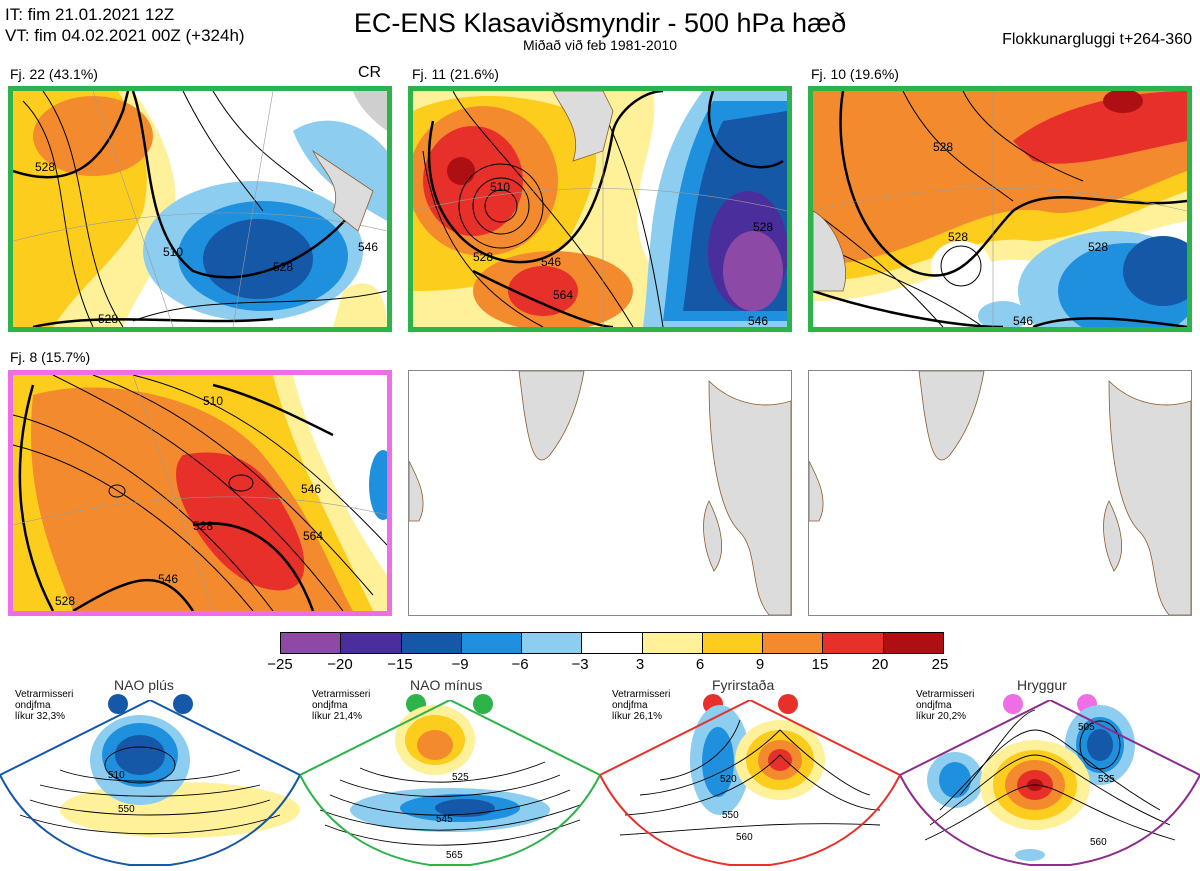 Image resolution: width=1200 pixels, height=871 pixels. I want to click on cluster-map-panel-4: 510 528 546 564 546 528, so click(200, 493).